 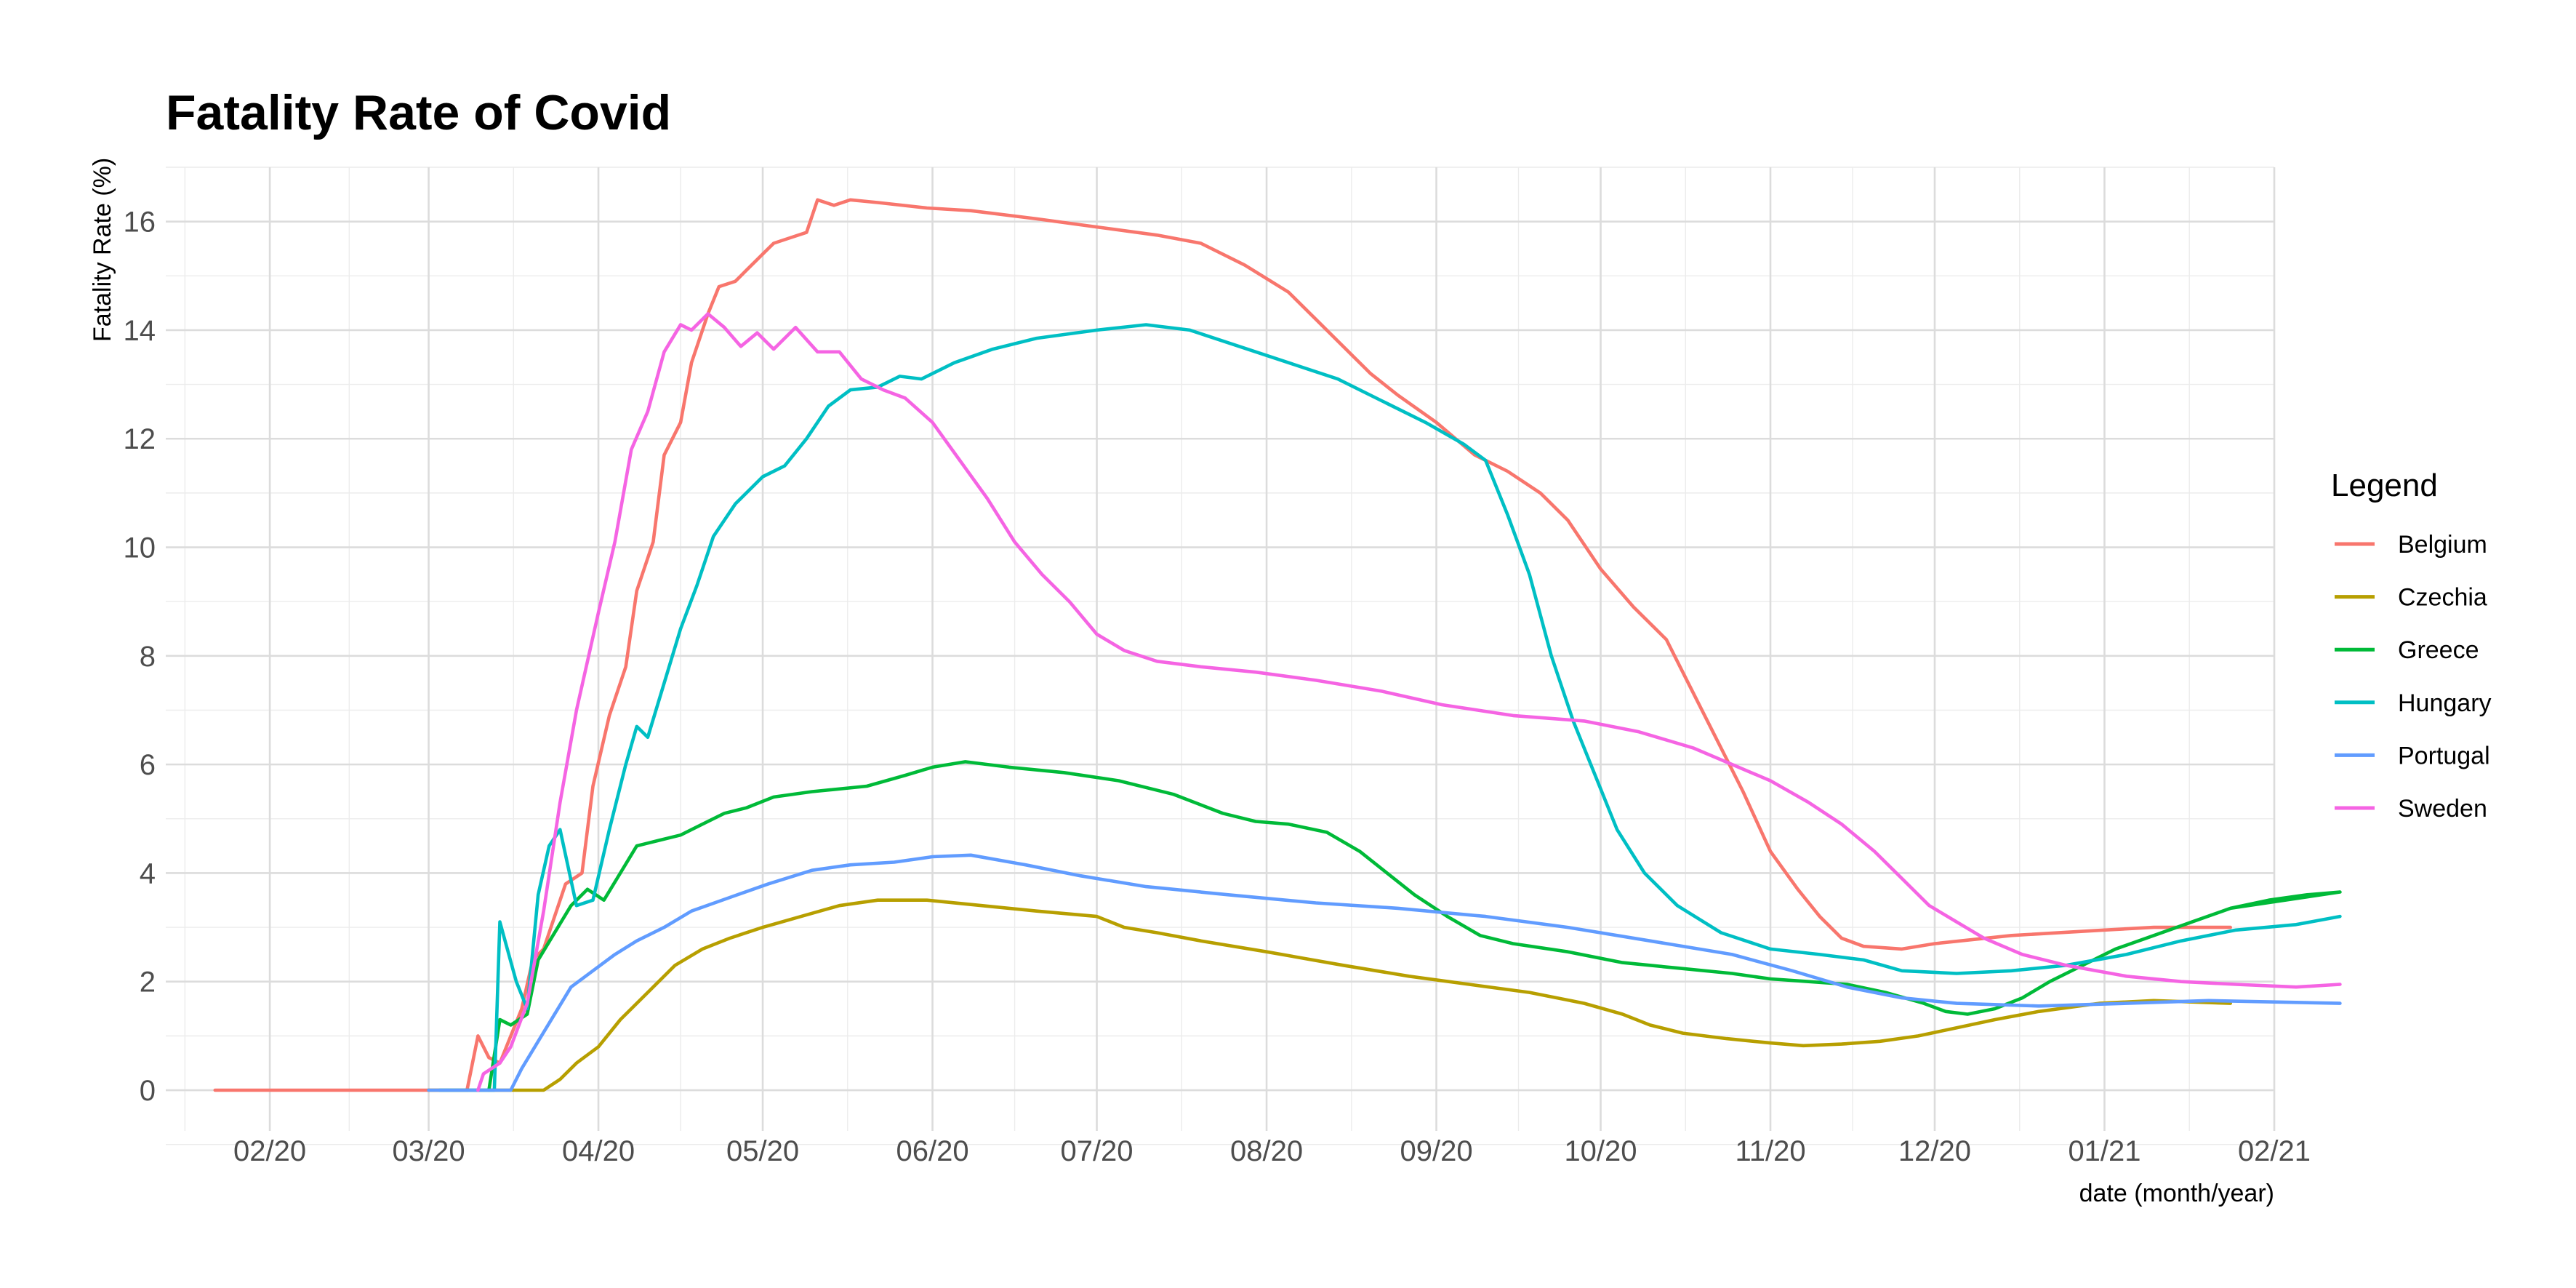 What do you see at coordinates (2445, 703) in the screenshot?
I see `legend-label-hungary: Hungary` at bounding box center [2445, 703].